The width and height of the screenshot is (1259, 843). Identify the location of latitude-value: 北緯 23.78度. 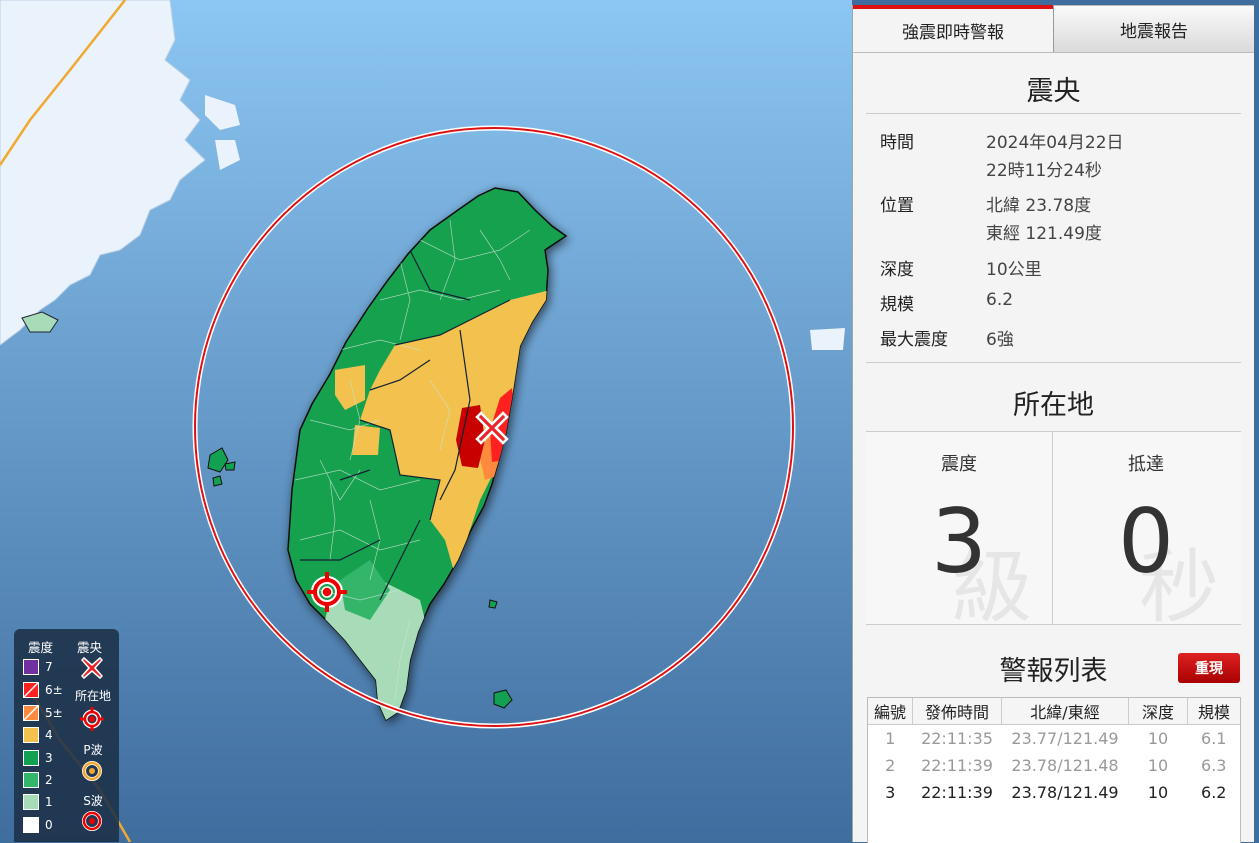
(1039, 206).